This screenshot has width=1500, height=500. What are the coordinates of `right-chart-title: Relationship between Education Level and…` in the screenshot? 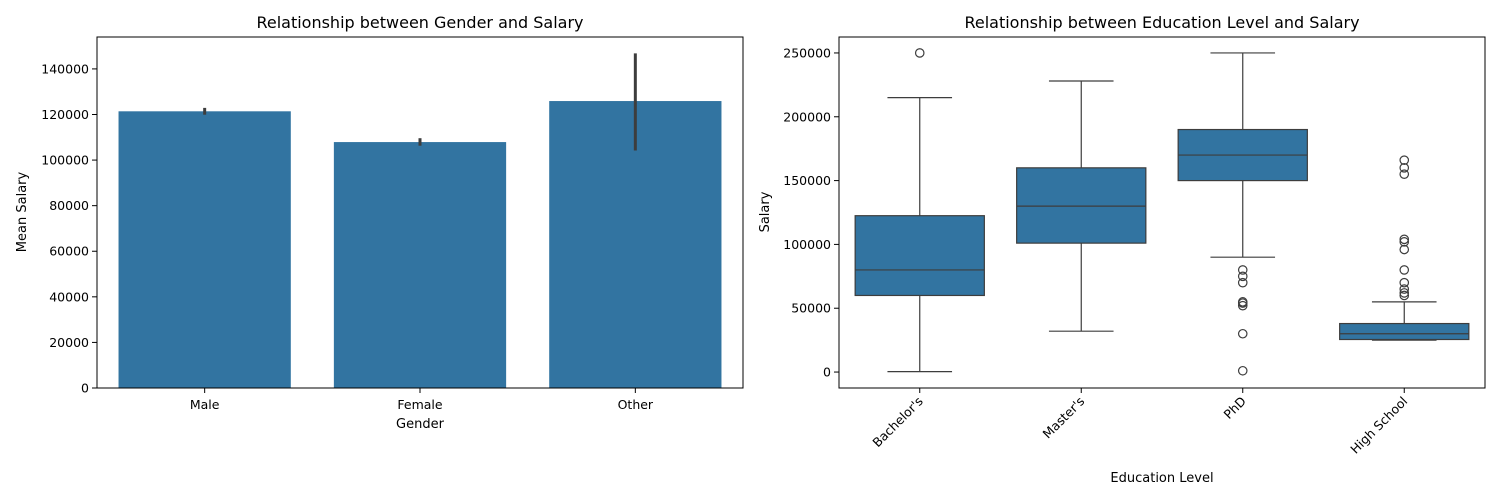 It's located at (1161, 22).